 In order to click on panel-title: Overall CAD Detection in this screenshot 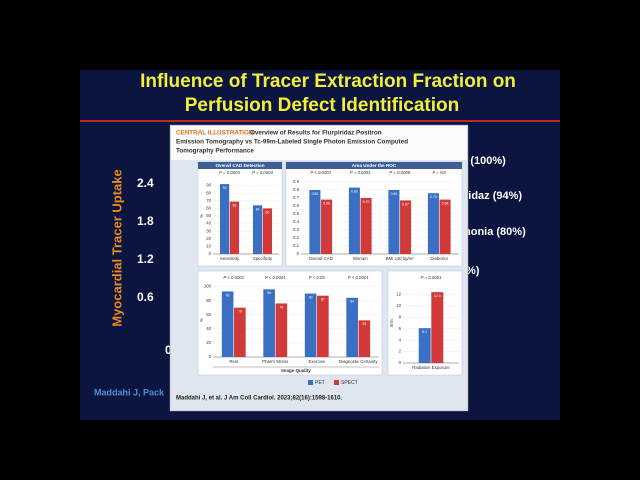, I will do `click(239, 165)`.